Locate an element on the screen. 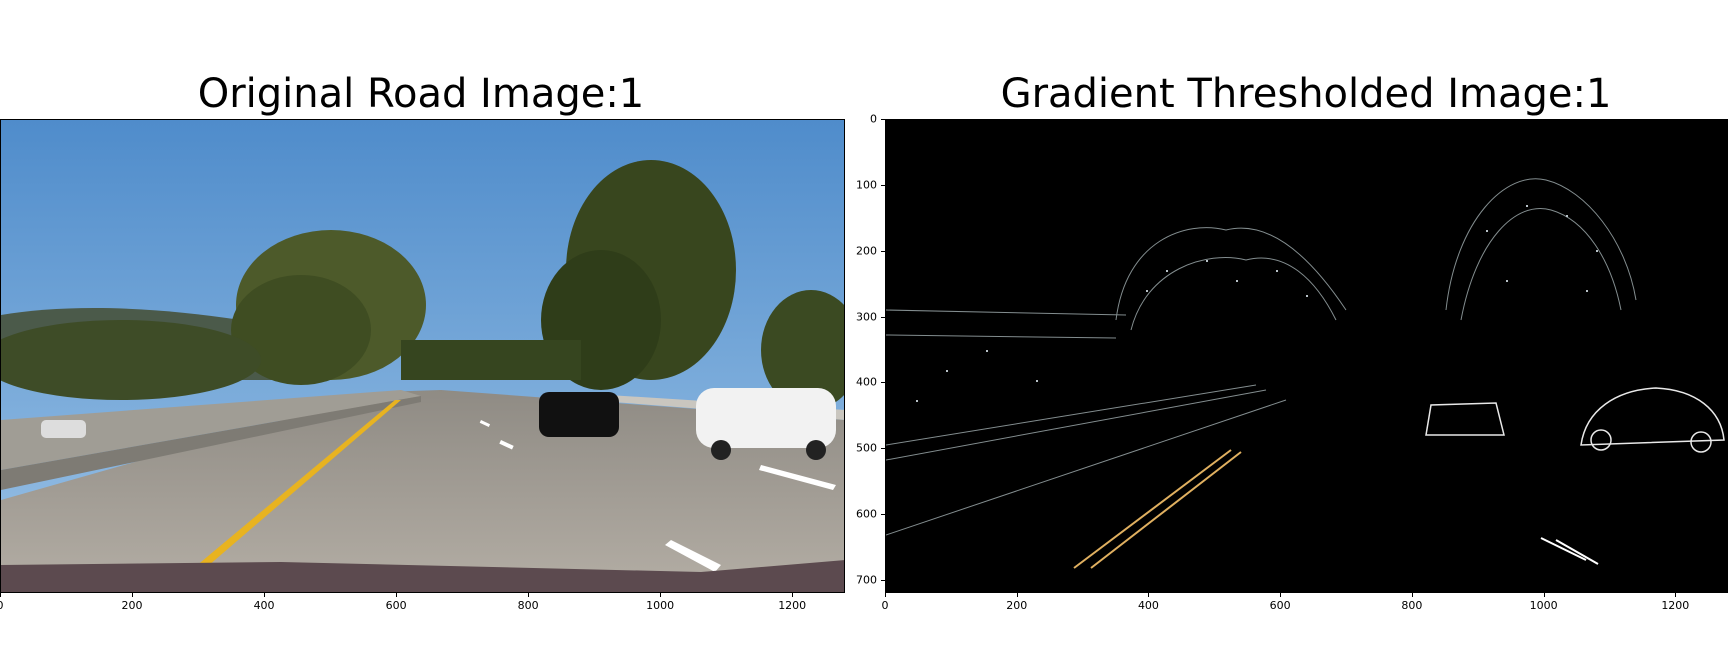 This screenshot has height=648, width=1728. gradient-x-tick-label: 600 is located at coordinates (1280, 605).